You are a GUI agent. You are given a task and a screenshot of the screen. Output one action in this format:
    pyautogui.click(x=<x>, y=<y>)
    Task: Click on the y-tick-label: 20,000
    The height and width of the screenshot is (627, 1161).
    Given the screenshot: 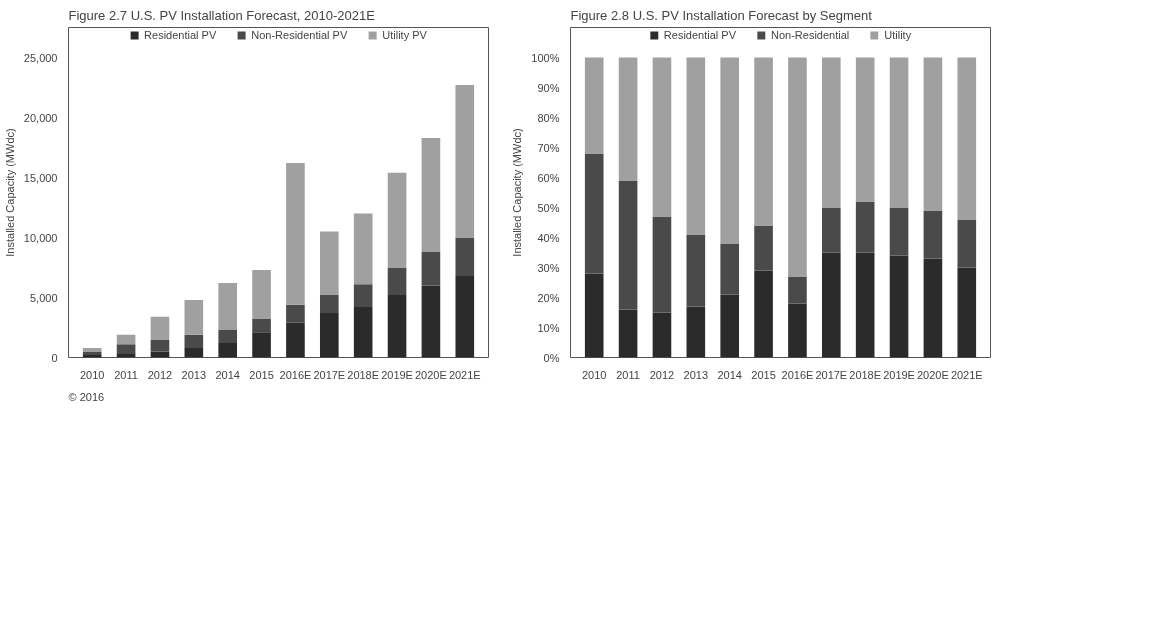 What is the action you would take?
    pyautogui.click(x=40, y=117)
    